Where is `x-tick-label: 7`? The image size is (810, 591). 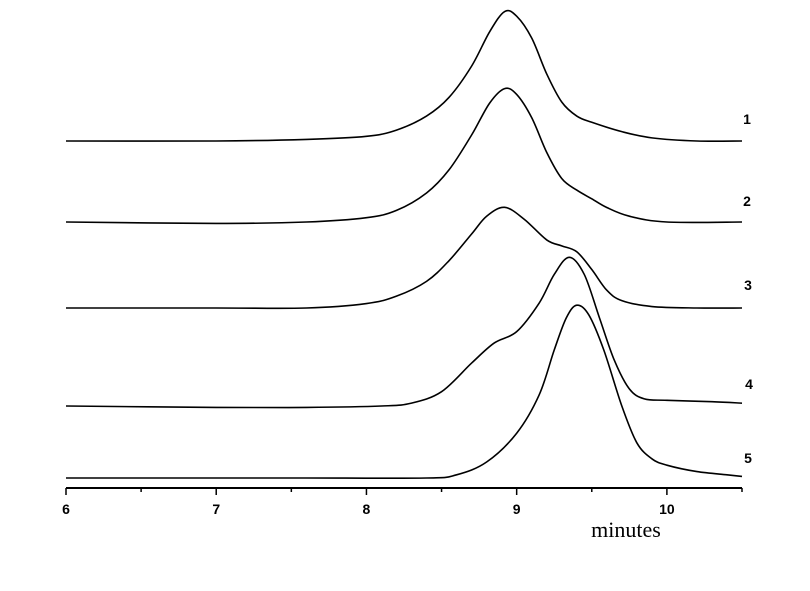 x-tick-label: 7 is located at coordinates (216, 509).